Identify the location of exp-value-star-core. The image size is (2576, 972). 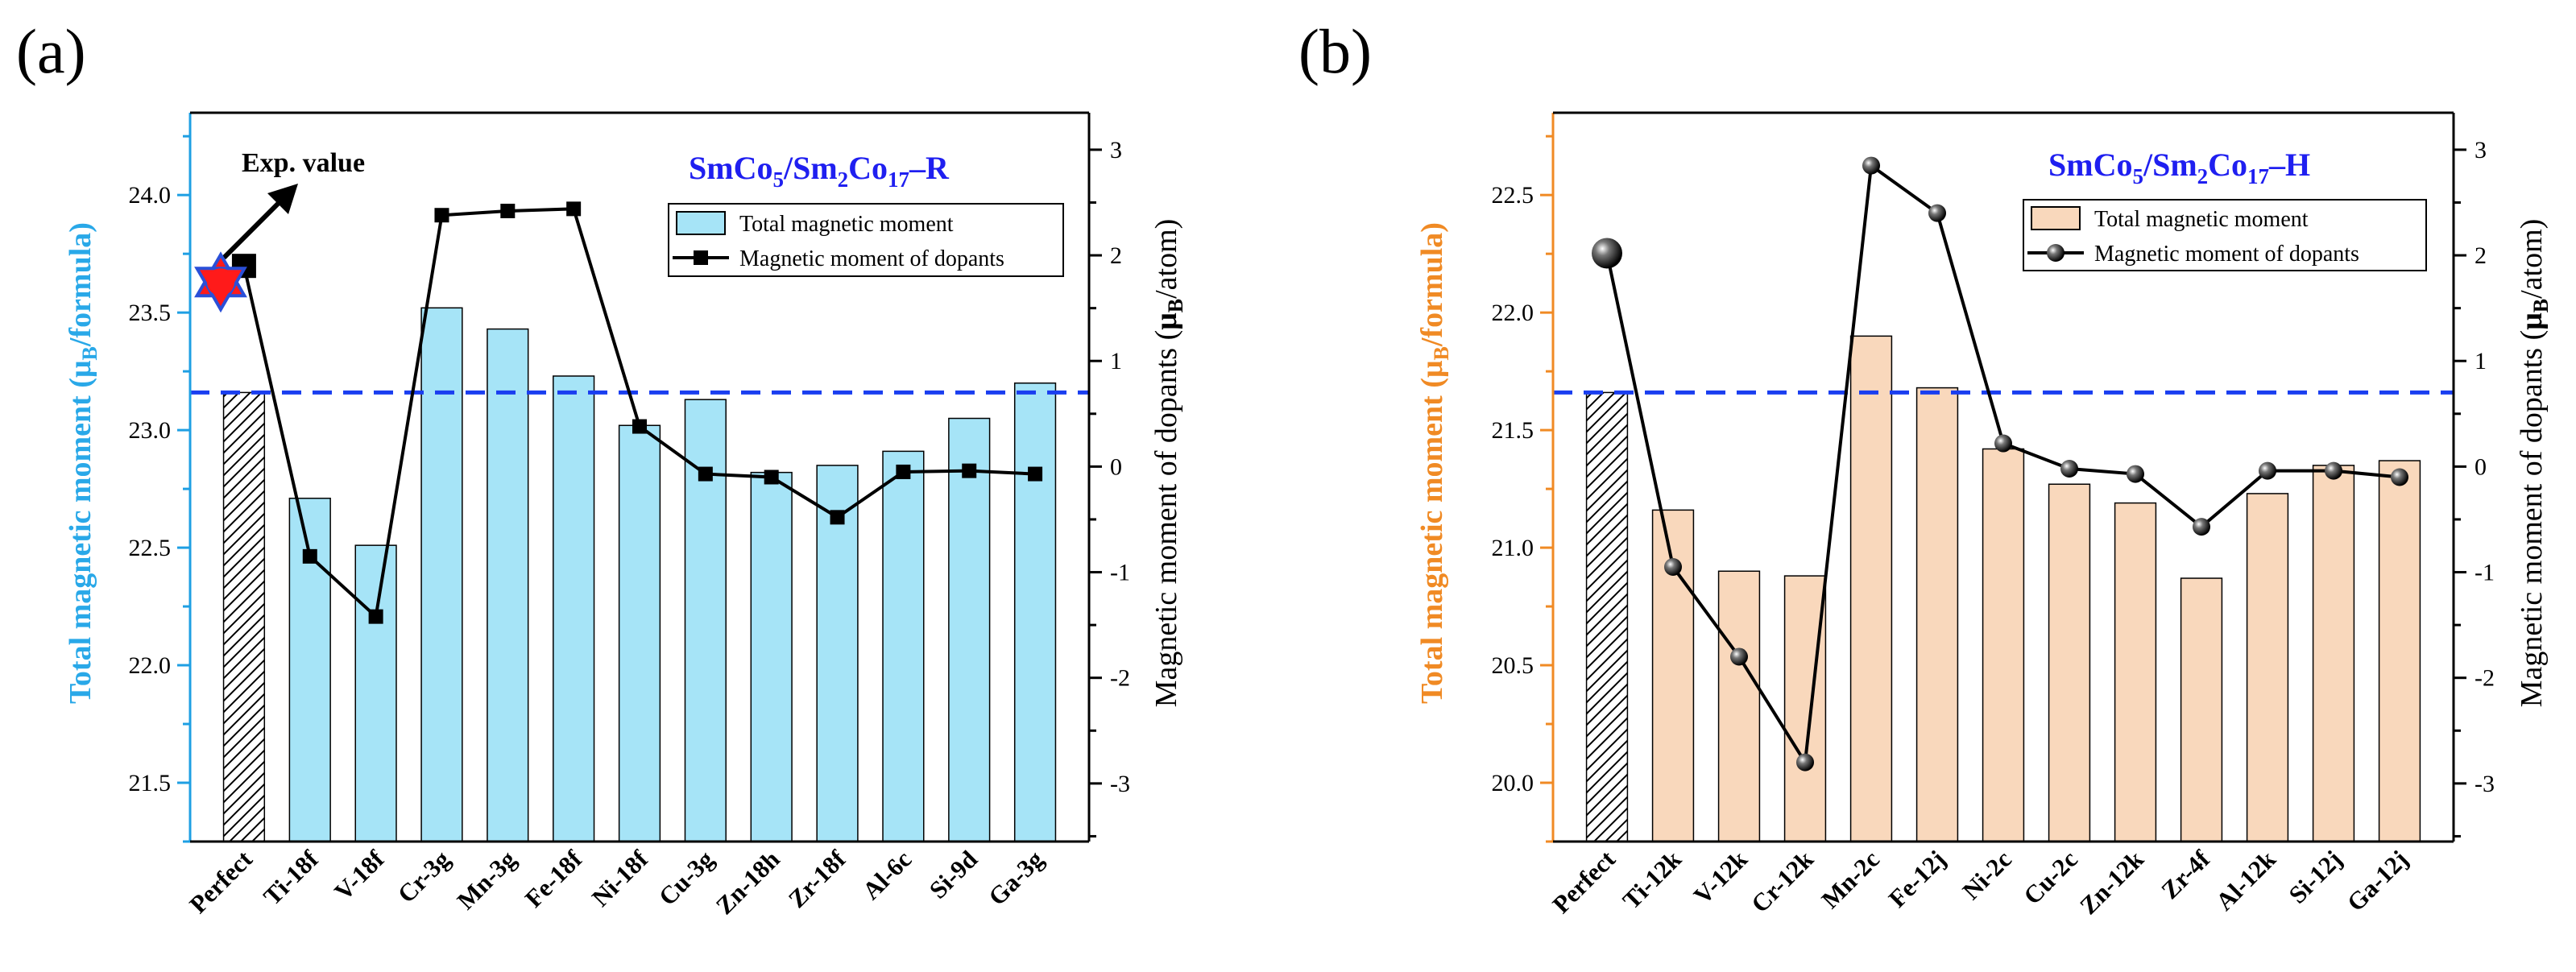
(220, 282).